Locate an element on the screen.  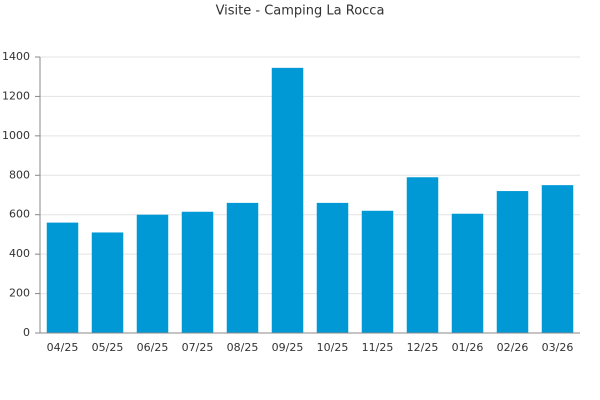
x-tick-label: 04/25 is located at coordinates (63, 347).